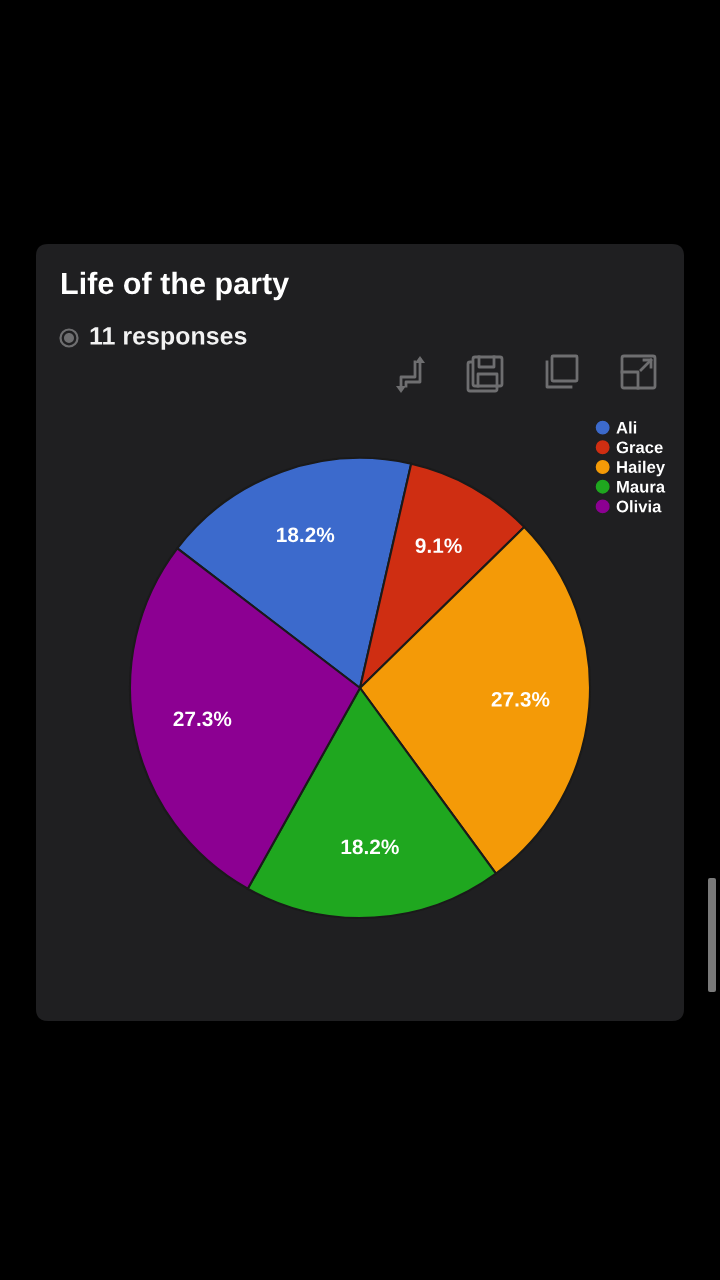 The width and height of the screenshot is (720, 1280). Describe the element at coordinates (176, 286) in the screenshot. I see `chart-title: Life of the party` at that location.